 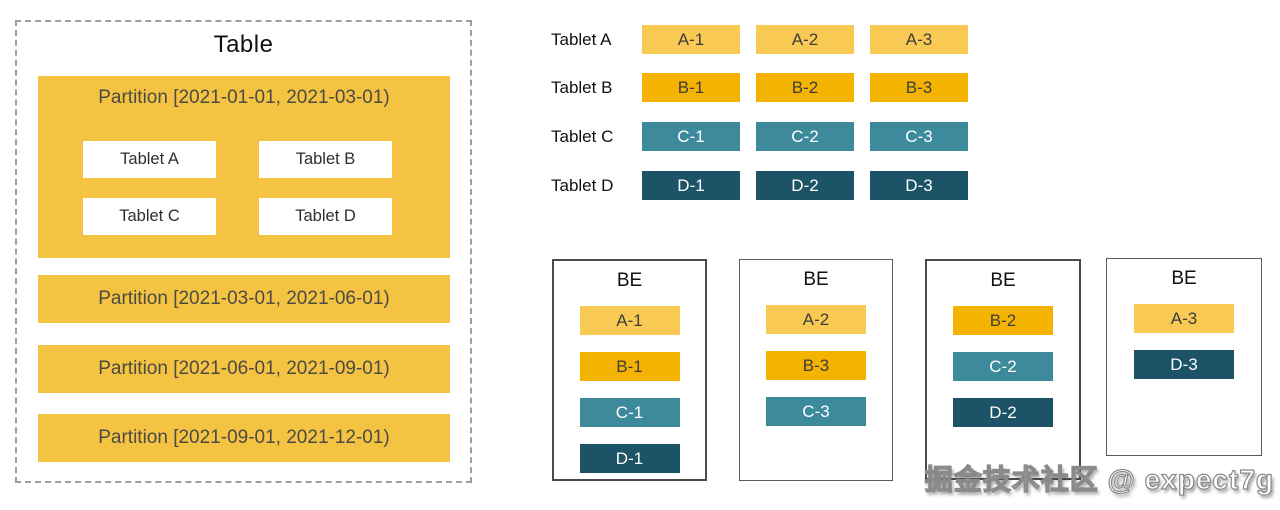 I want to click on be-node-3: BE B-2 C-2 D-2, so click(x=1003, y=369).